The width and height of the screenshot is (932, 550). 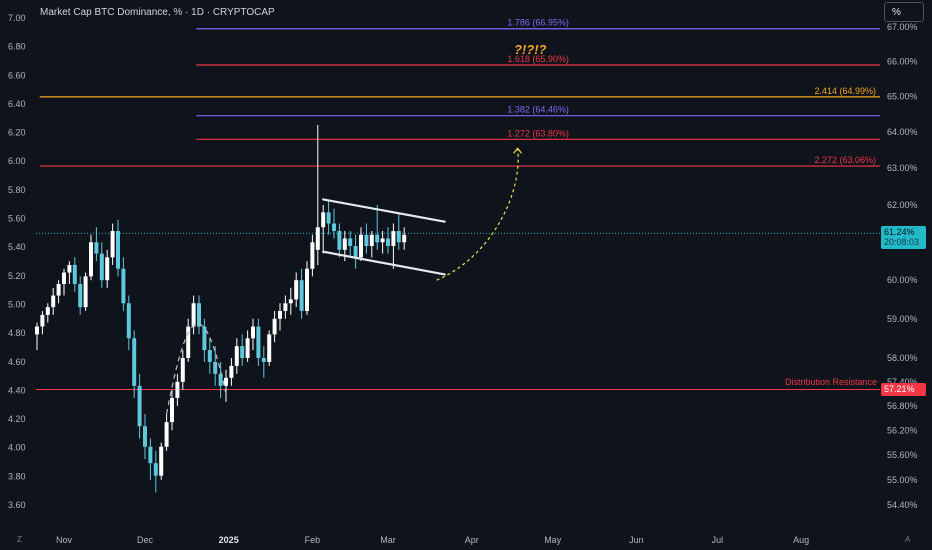 What do you see at coordinates (902, 382) in the screenshot?
I see `right-tick-5: 57.40%` at bounding box center [902, 382].